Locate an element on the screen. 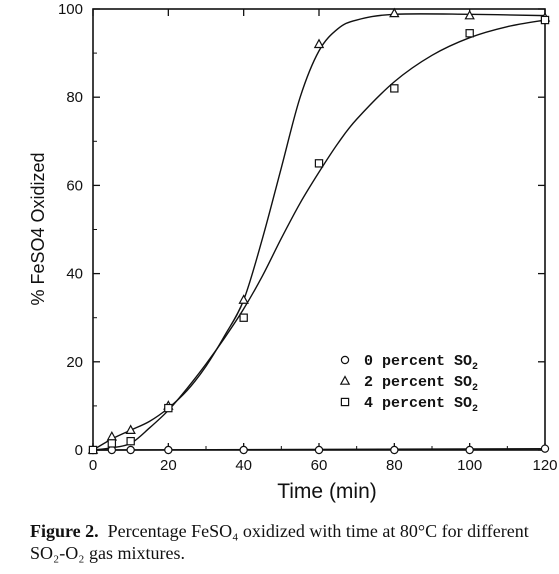  x-tick-label: 100 is located at coordinates (469, 465).